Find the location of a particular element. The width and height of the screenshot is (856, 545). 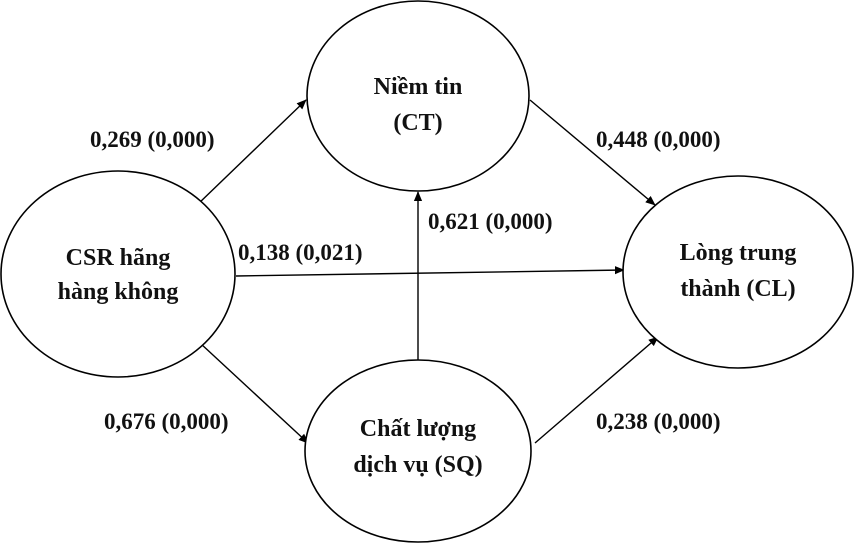

node-cl: Lòng trung thành (CL) is located at coordinates (738, 272).